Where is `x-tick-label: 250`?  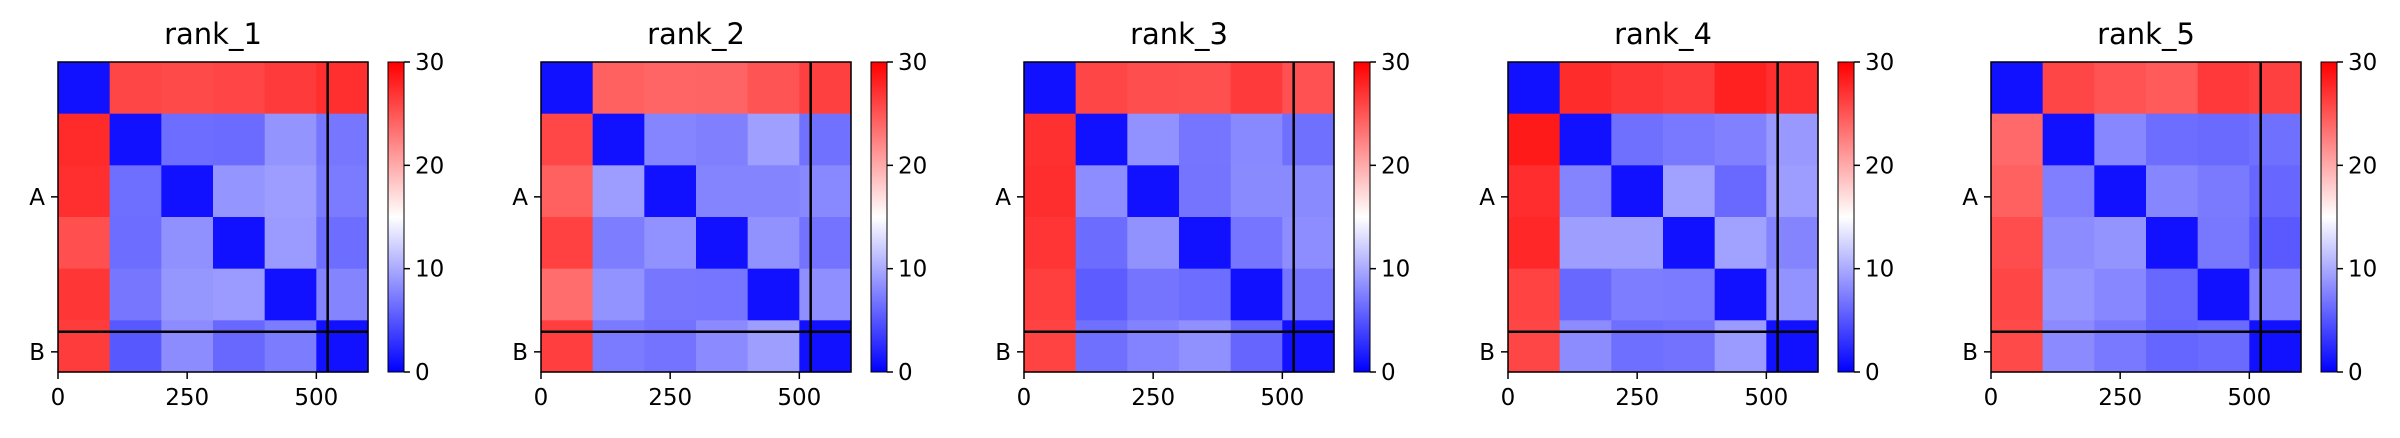
x-tick-label: 250 is located at coordinates (2120, 398).